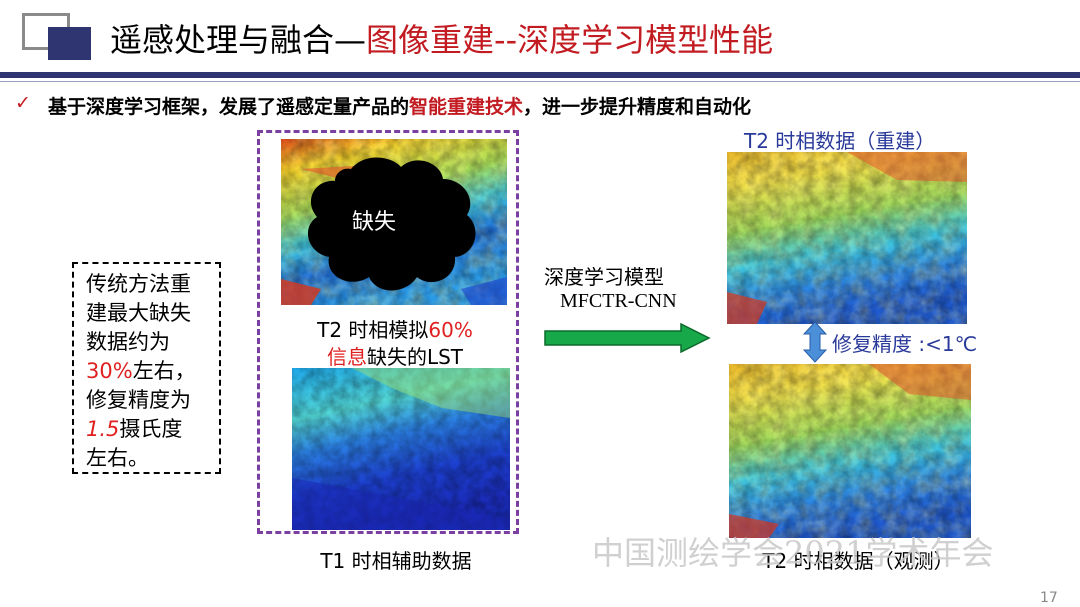  Describe the element at coordinates (374, 222) in the screenshot. I see `missing-region-label: 缺失` at that location.